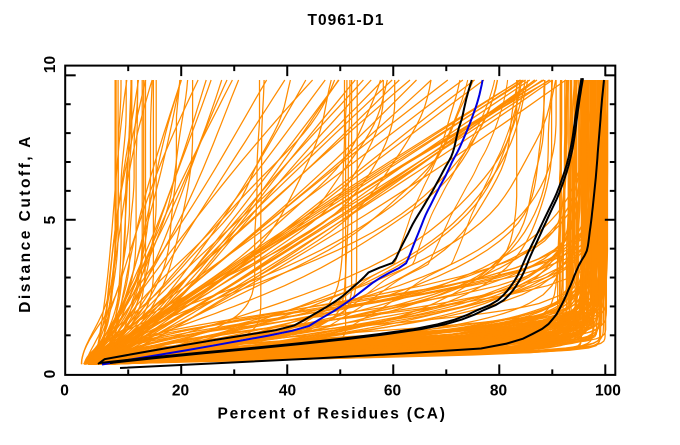  What do you see at coordinates (498, 391) in the screenshot?
I see `svg-text: 80` at bounding box center [498, 391].